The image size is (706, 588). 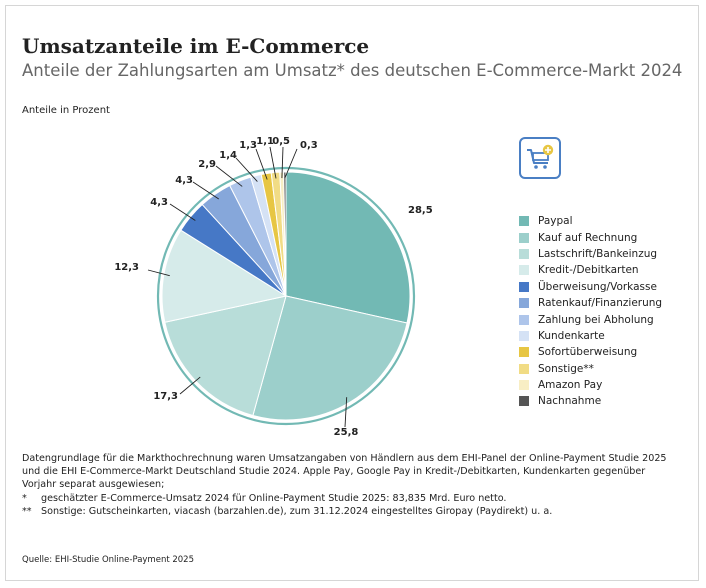 What do you see at coordinates (570, 401) in the screenshot?
I see `legend-label: Nachnahme` at bounding box center [570, 401].